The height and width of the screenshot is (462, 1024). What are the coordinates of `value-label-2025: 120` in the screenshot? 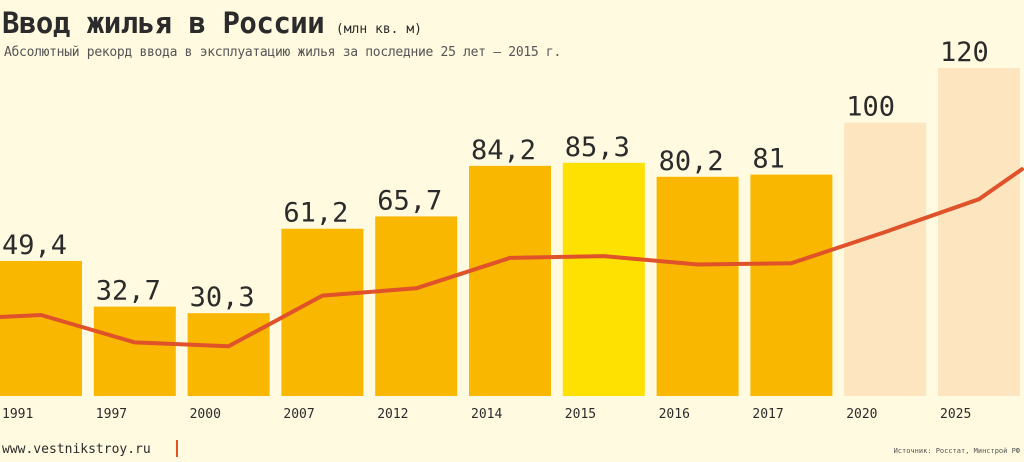 It's located at (964, 52).